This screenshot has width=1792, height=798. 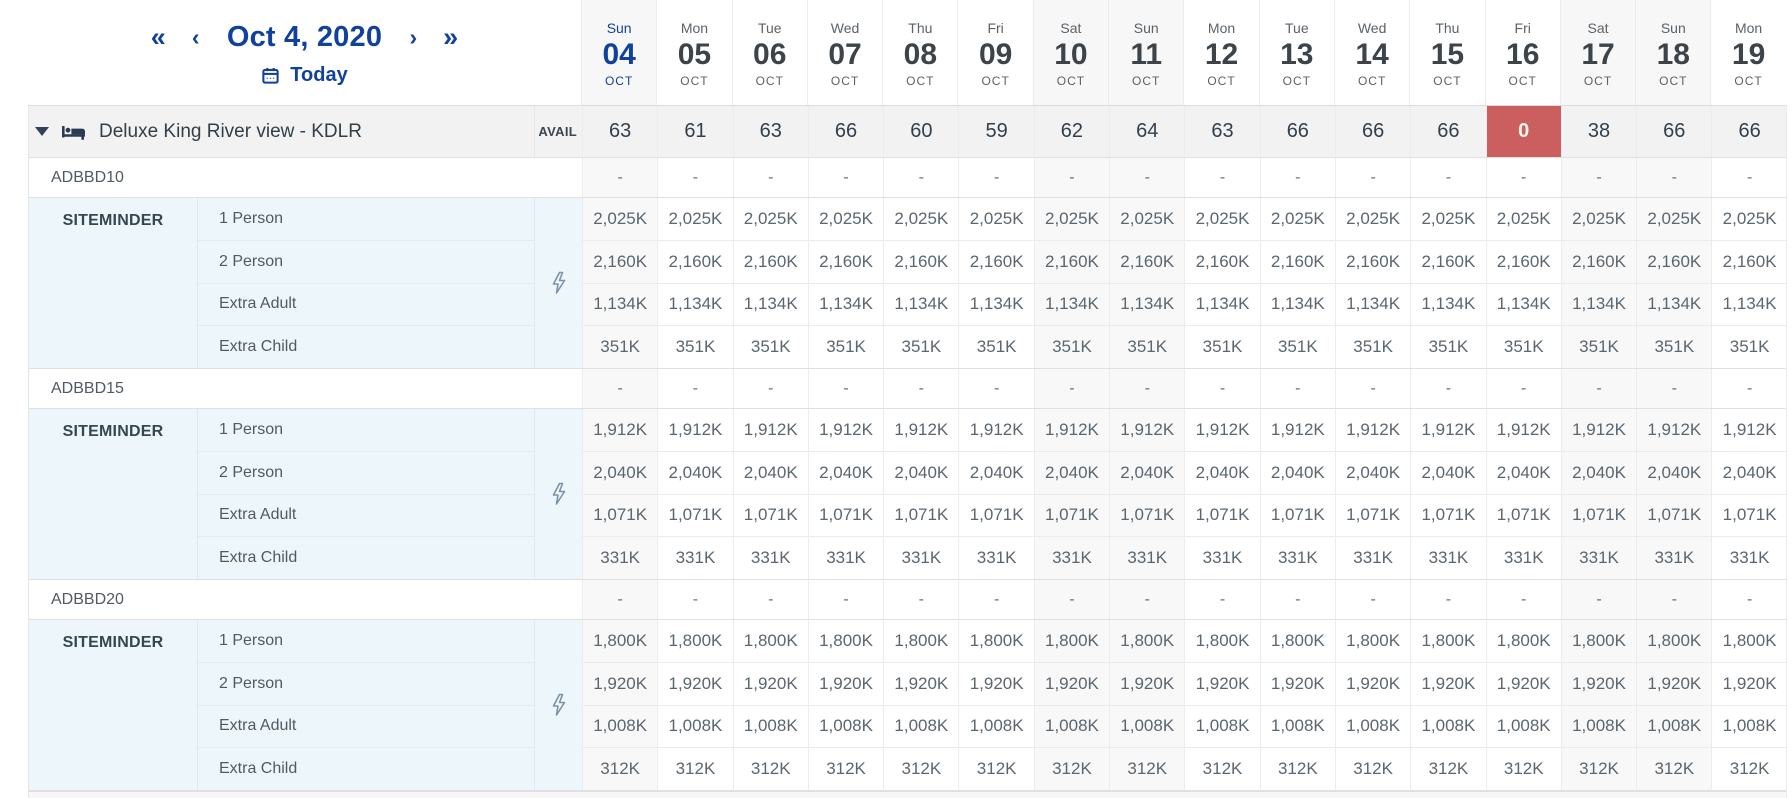 I want to click on room-header: Deluxe King River view - KDLR, so click(x=282, y=131).